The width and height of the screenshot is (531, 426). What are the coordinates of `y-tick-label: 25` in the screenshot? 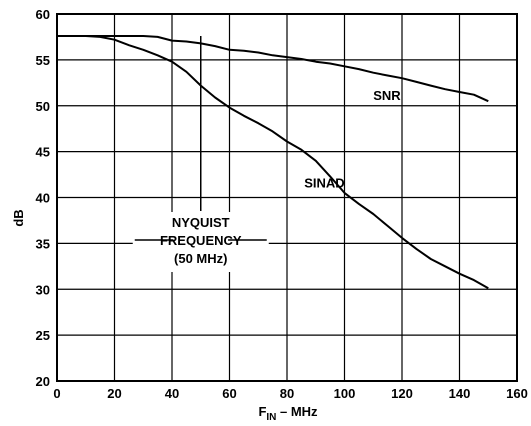 It's located at (43, 335).